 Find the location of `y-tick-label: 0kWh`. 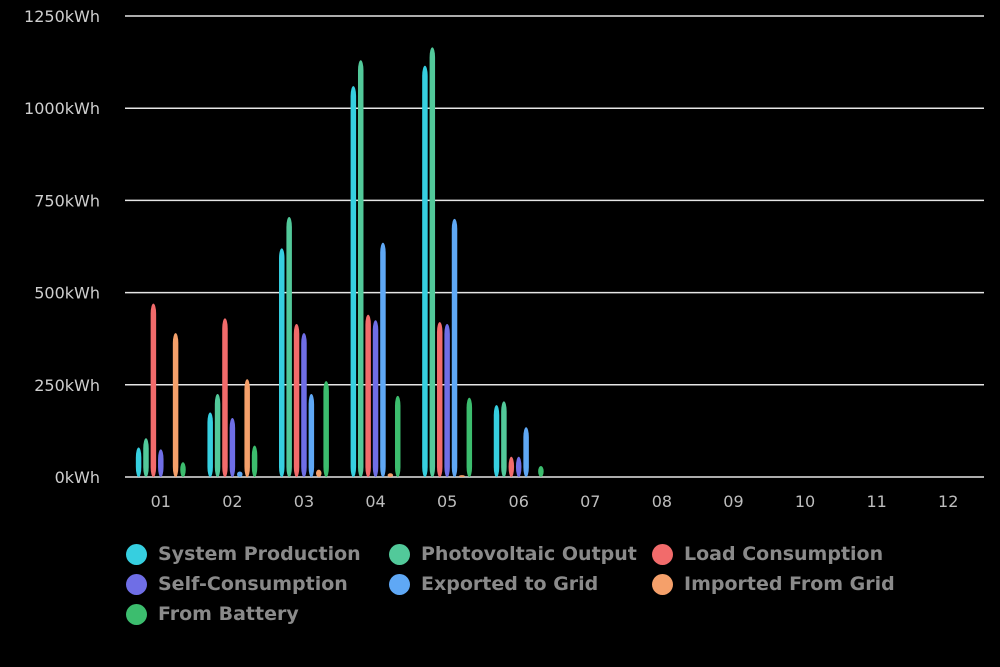

y-tick-label: 0kWh is located at coordinates (77, 477).